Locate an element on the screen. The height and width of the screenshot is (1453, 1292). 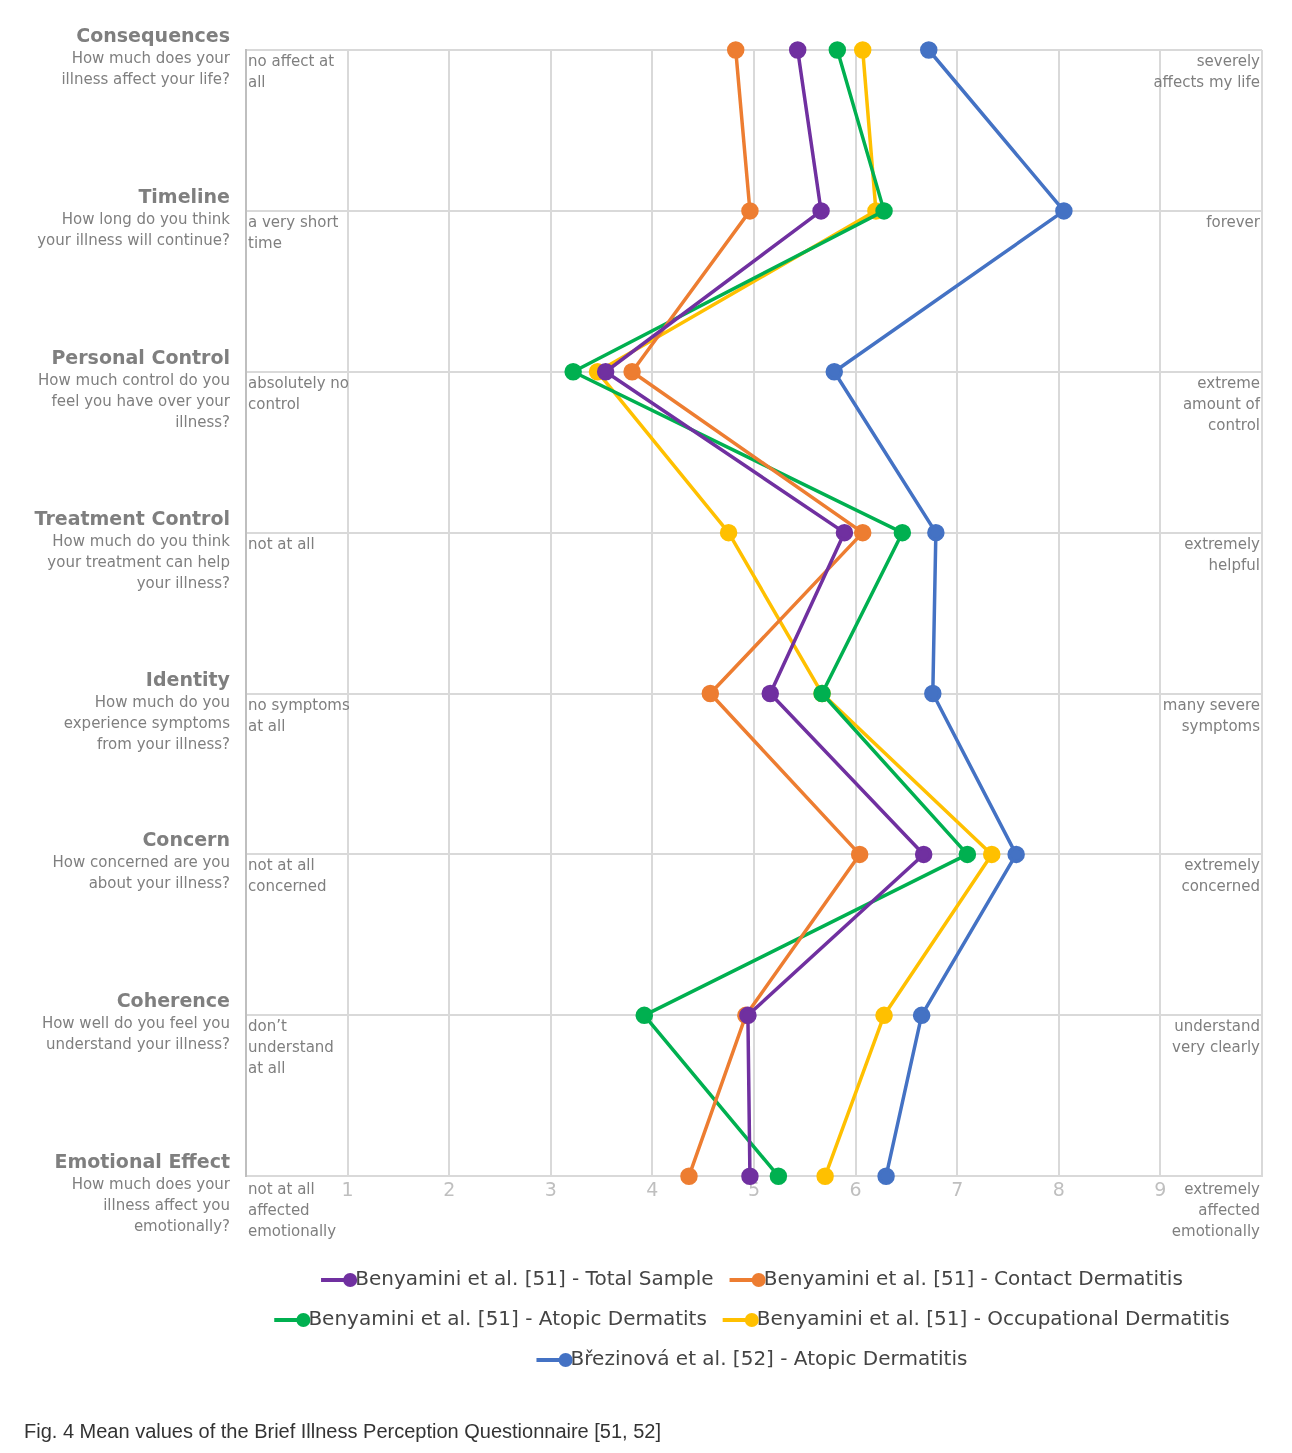
text: How much control do you feel you have over your illness? is located at coordinates (133, 401).